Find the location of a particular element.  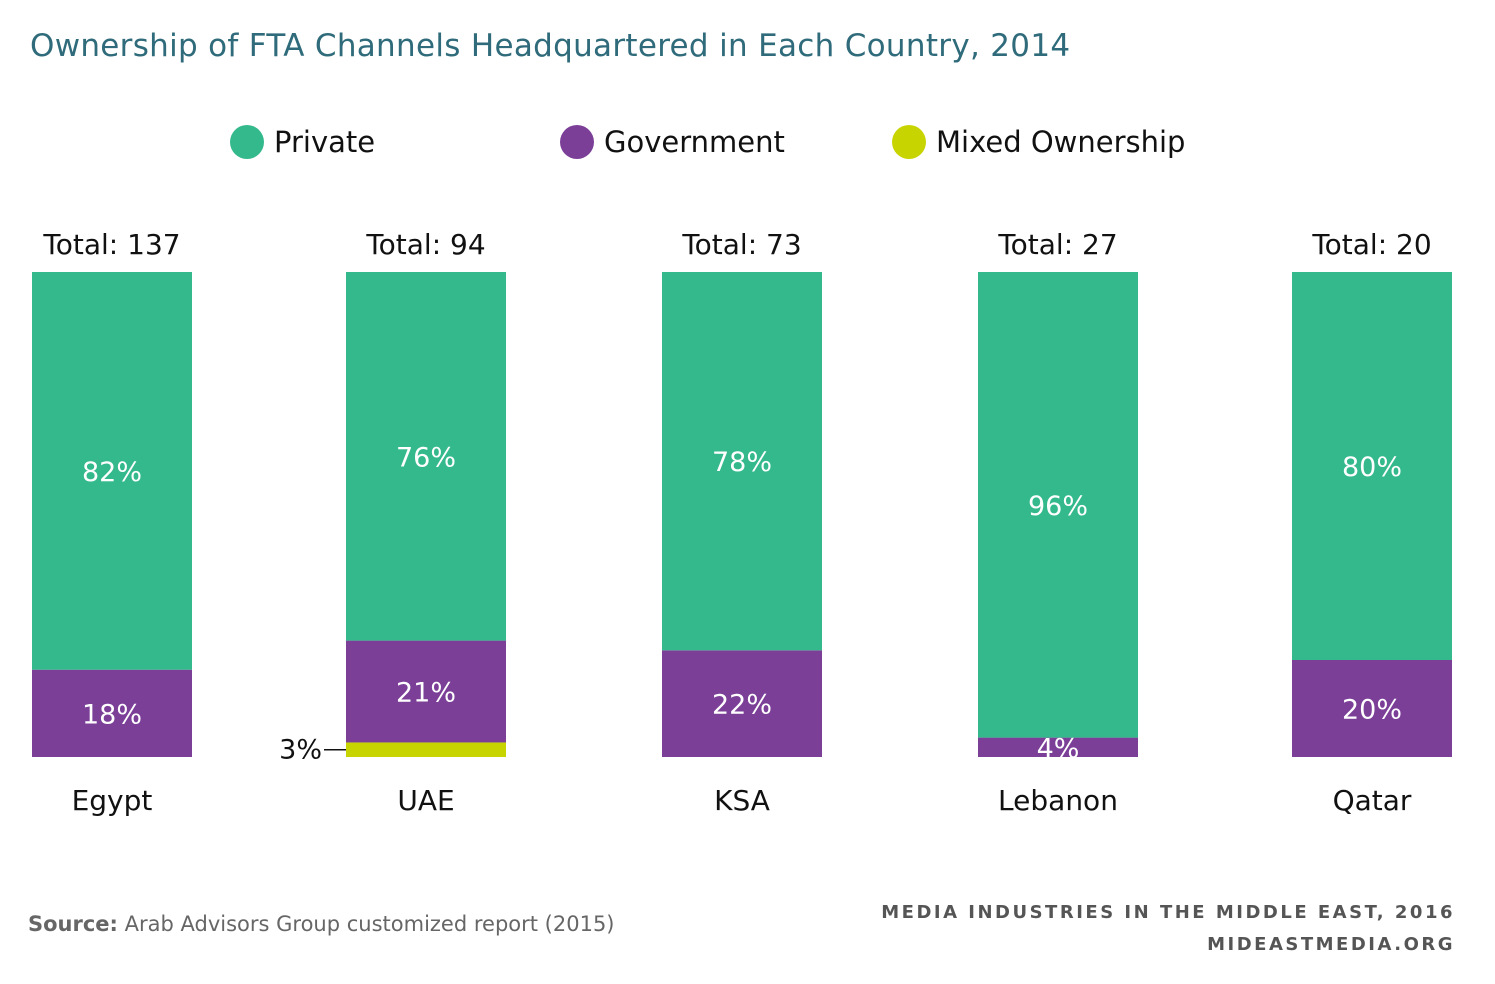

data-label-ksa-government: 22% is located at coordinates (742, 705).